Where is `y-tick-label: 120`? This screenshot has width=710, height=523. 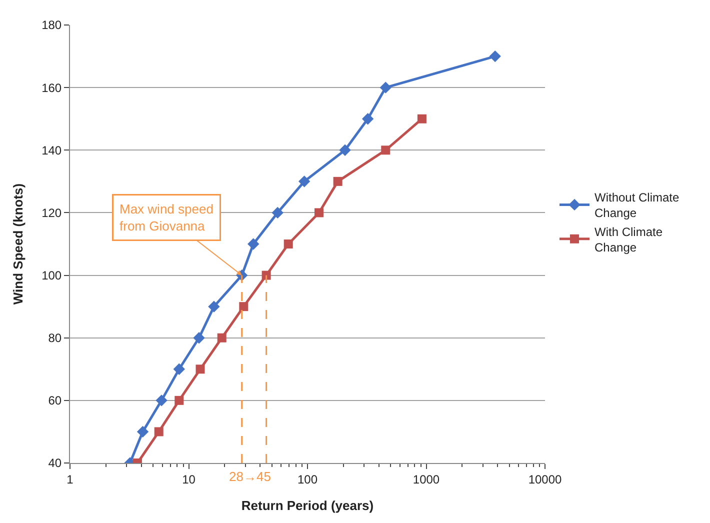 y-tick-label: 120 is located at coordinates (52, 213).